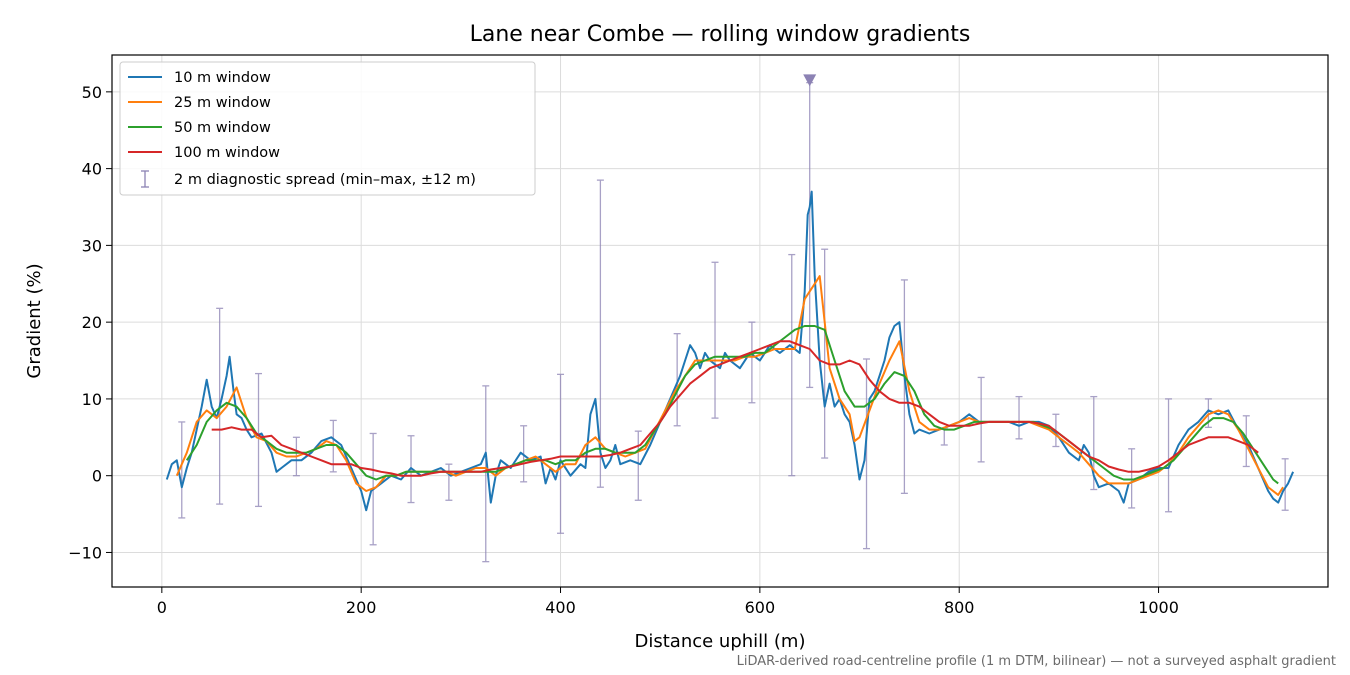  I want to click on y-tick-label: 50, so click(92, 92).